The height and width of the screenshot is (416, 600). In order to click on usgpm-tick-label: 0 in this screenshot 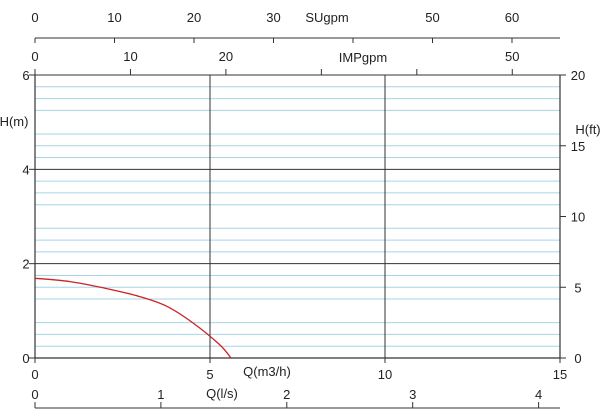, I will do `click(34, 17)`.